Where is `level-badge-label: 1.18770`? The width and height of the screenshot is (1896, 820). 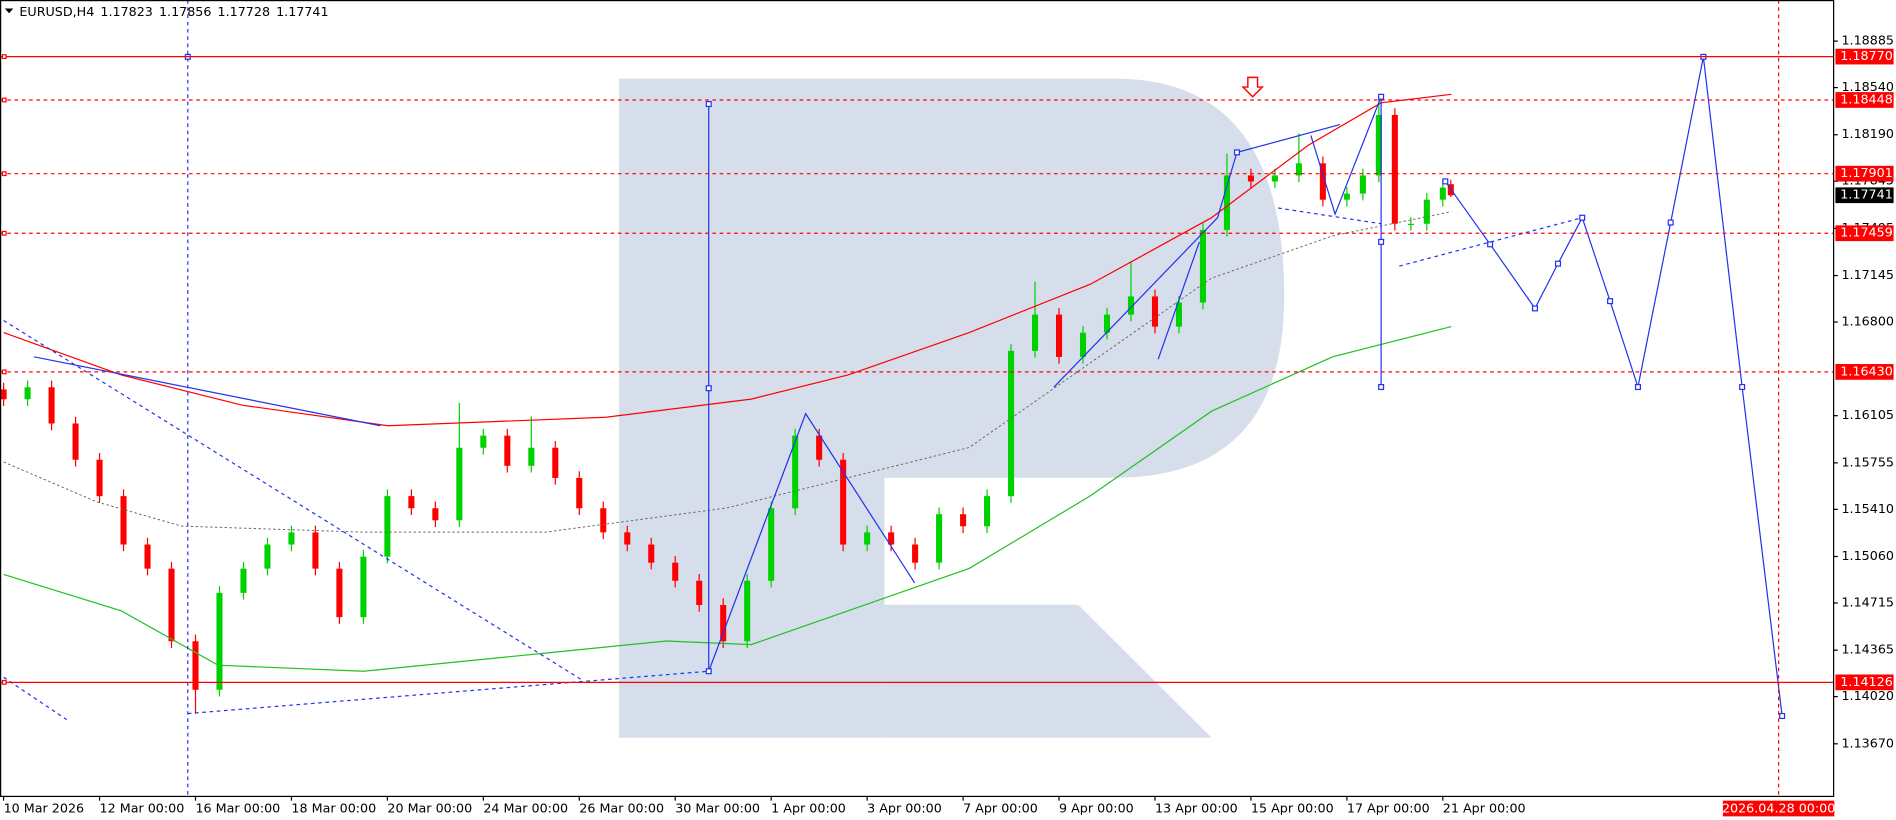 level-badge-label: 1.18770 is located at coordinates (1866, 55).